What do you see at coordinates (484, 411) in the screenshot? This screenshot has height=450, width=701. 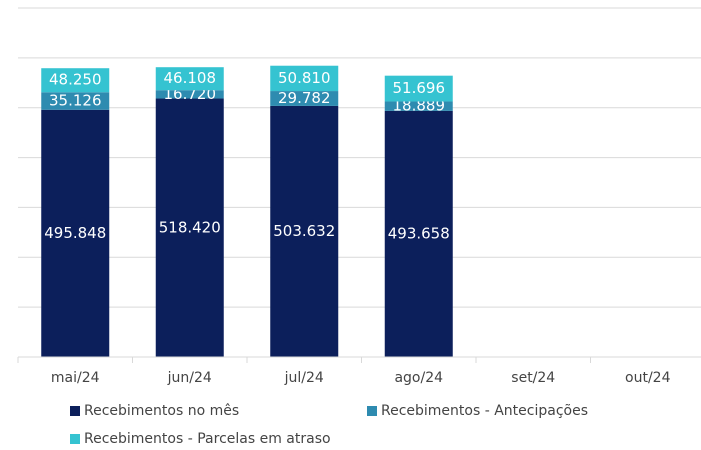 I see `legend-label: Recebimentos - Antecipações` at bounding box center [484, 411].